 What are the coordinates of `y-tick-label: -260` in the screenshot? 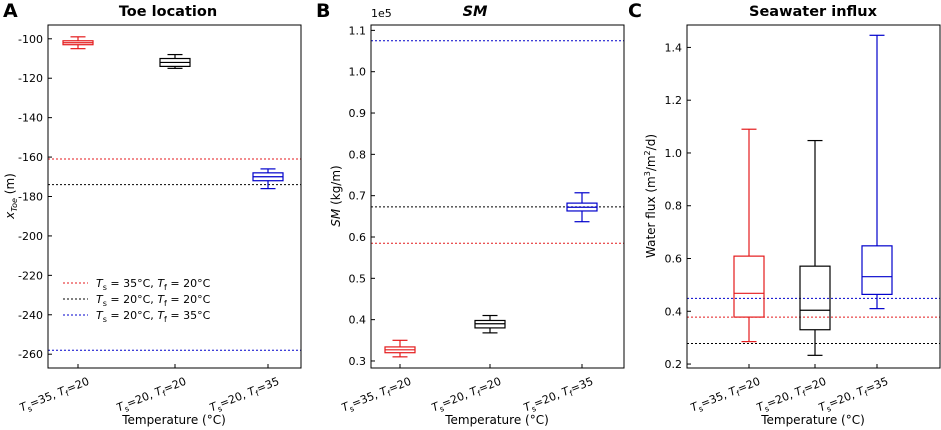 It's located at (30, 354).